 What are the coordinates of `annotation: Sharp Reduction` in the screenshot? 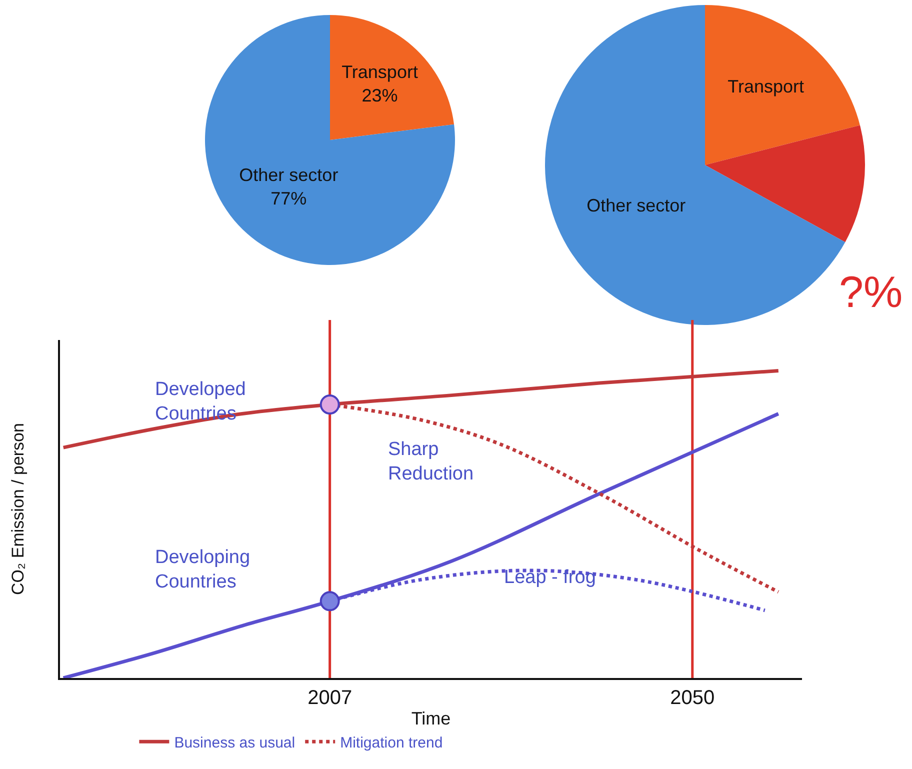 It's located at (431, 462).